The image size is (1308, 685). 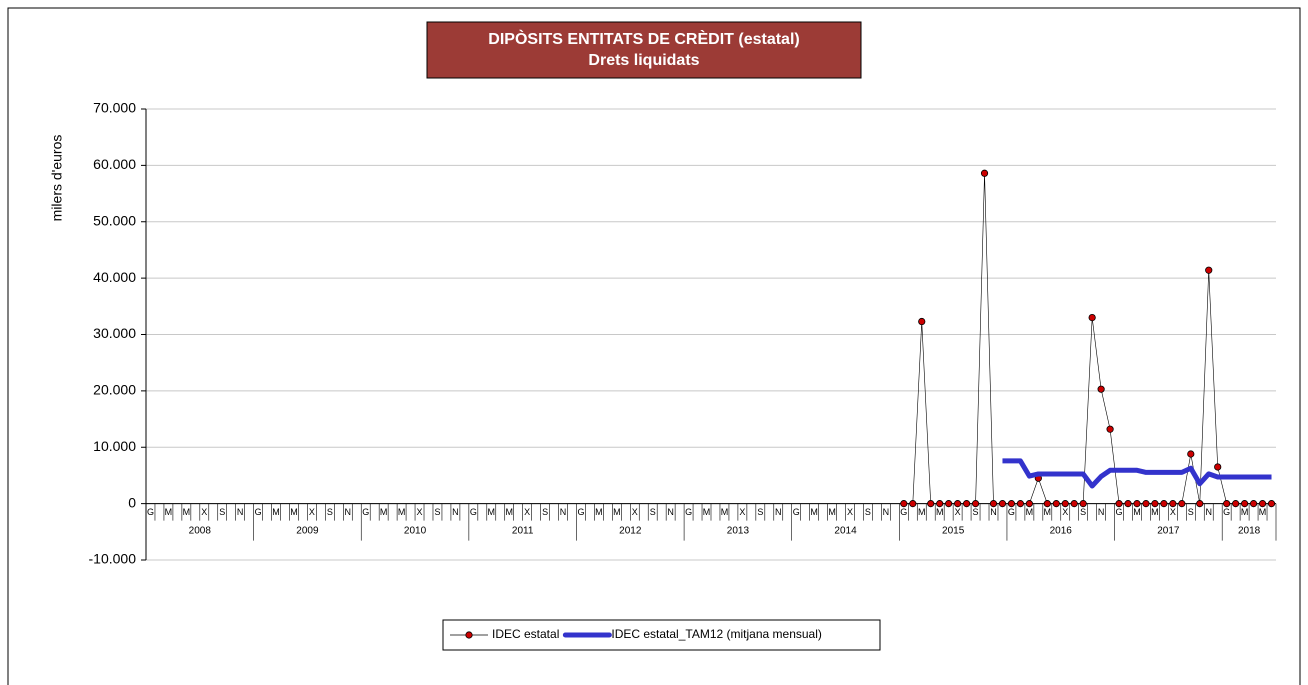 I want to click on legend-marker, so click(x=469, y=635).